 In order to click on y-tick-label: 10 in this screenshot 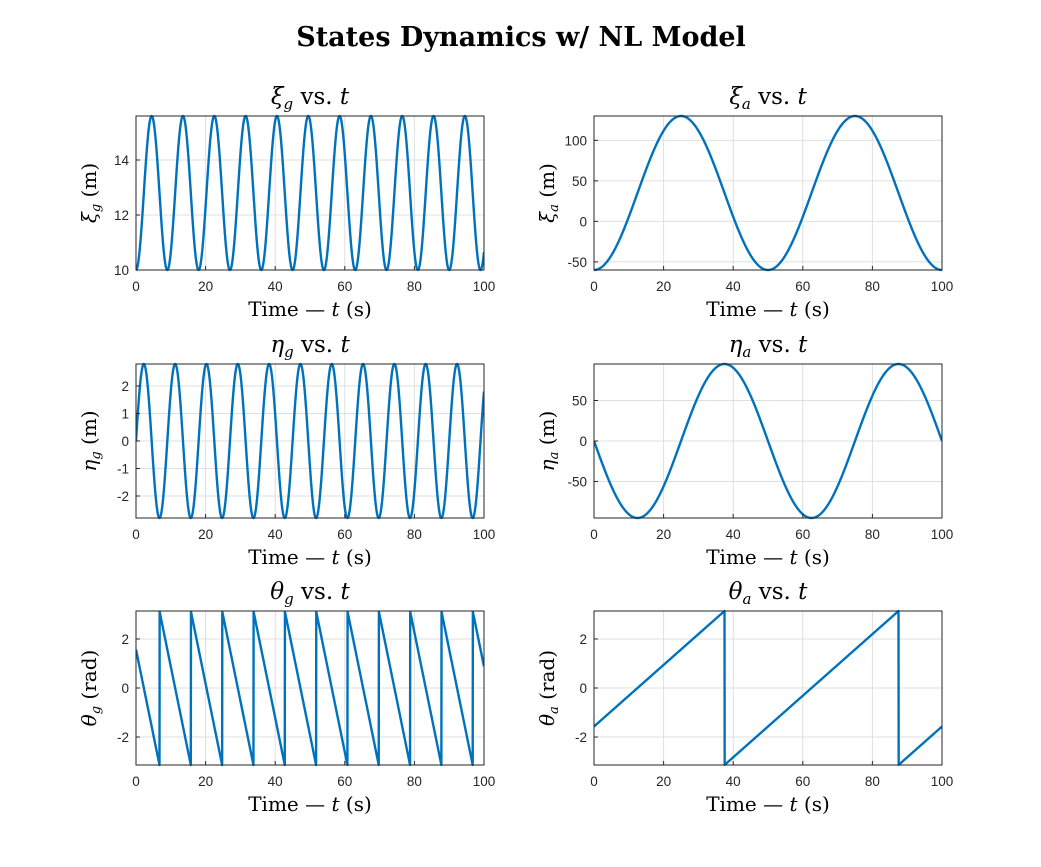, I will do `click(121, 270)`.